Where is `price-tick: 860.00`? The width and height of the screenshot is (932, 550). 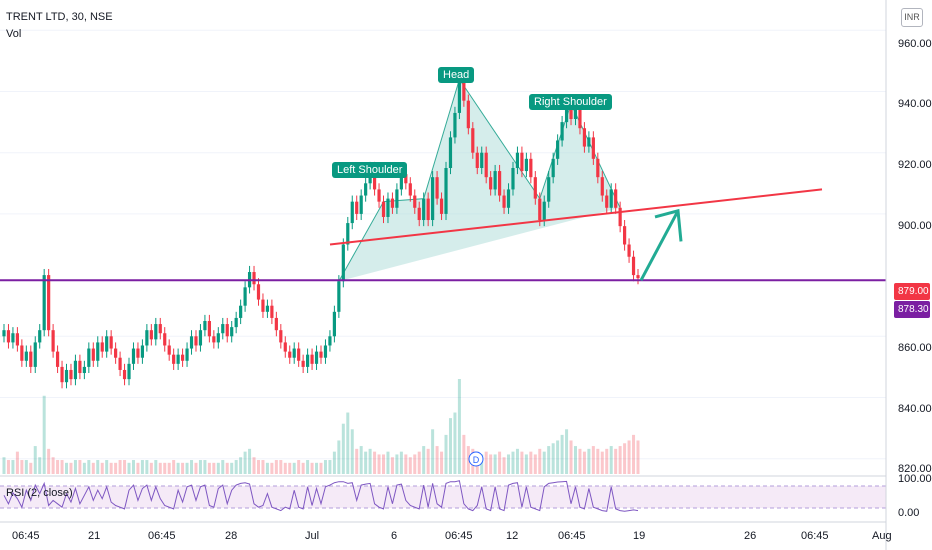
price-tick: 860.00 is located at coordinates (915, 348).